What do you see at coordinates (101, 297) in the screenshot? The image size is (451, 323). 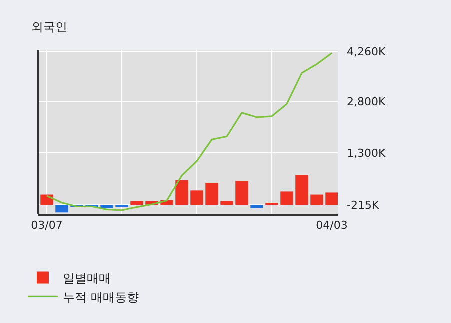 I see `legend-label: 누적 매매동향` at bounding box center [101, 297].